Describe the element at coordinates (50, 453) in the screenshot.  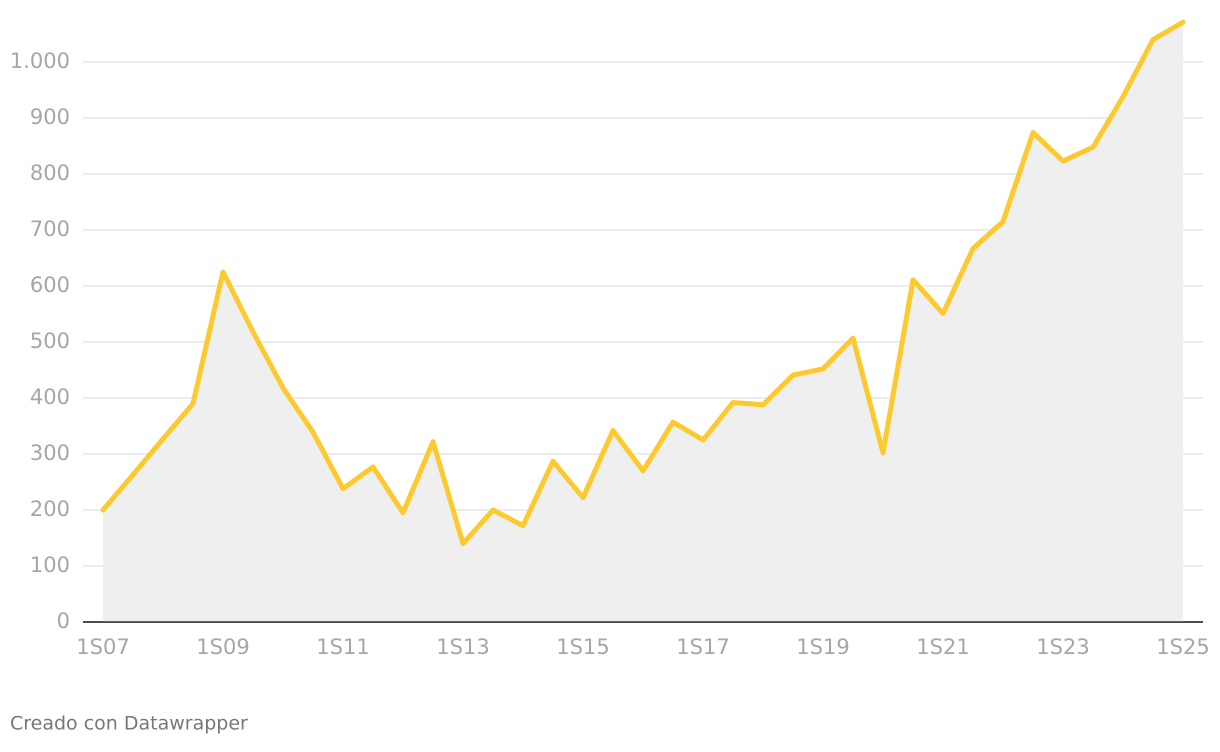
I see `y-tick-label: 300` at that location.